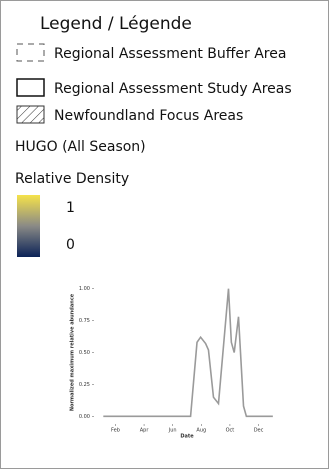 The height and width of the screenshot is (469, 329). Describe the element at coordinates (230, 431) in the screenshot. I see `x-tick-label: Oct` at that location.